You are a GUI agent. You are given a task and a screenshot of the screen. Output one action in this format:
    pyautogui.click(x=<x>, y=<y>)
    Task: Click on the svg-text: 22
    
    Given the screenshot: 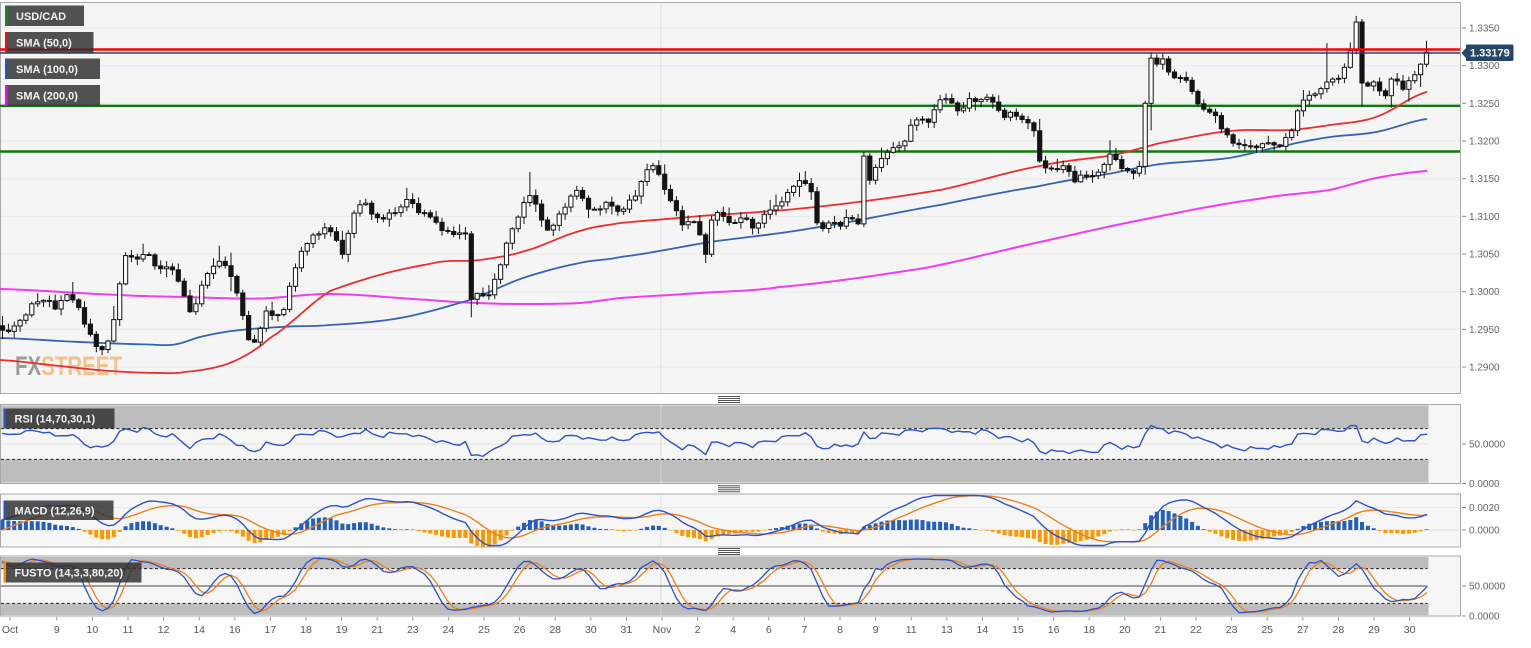 What is the action you would take?
    pyautogui.click(x=1196, y=630)
    